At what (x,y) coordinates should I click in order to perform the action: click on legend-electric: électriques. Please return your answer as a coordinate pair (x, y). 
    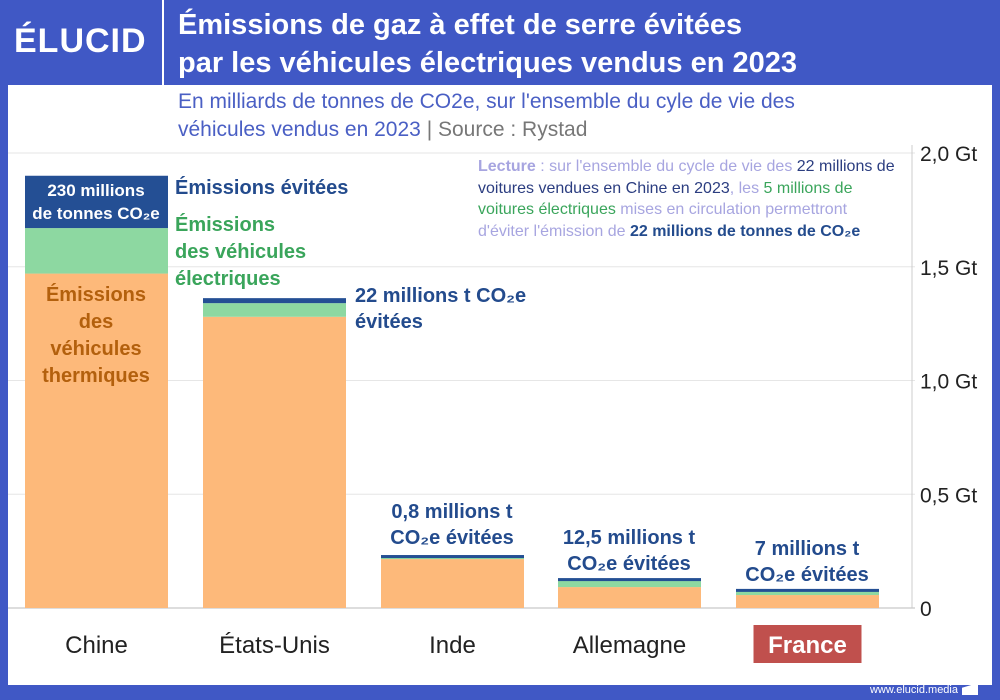
    Looking at the image, I should click on (228, 279).